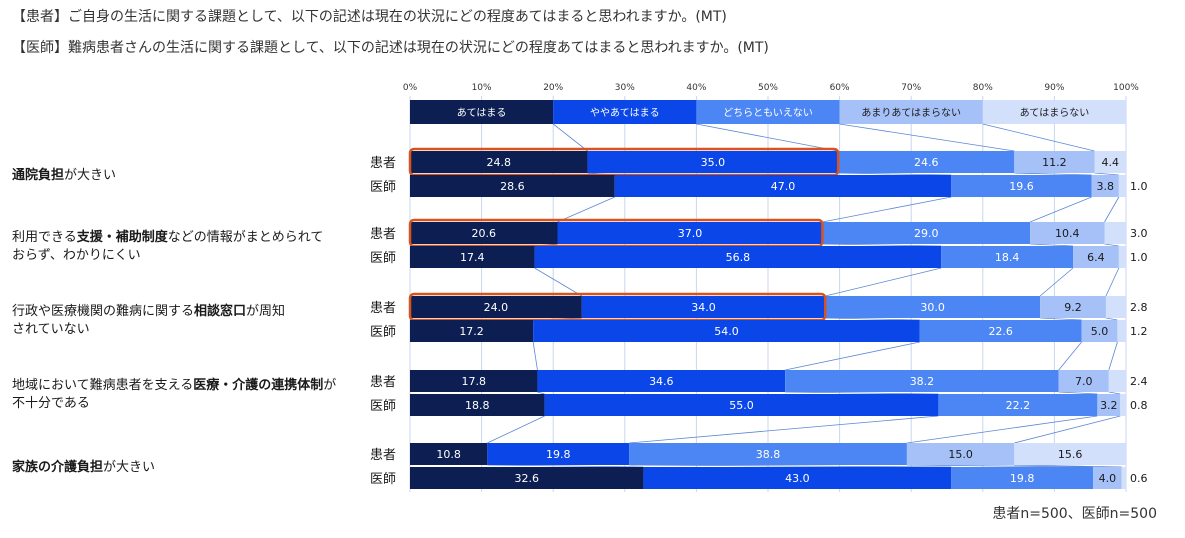  Describe the element at coordinates (932, 307) in the screenshot. I see `data-label: 30.0` at that location.